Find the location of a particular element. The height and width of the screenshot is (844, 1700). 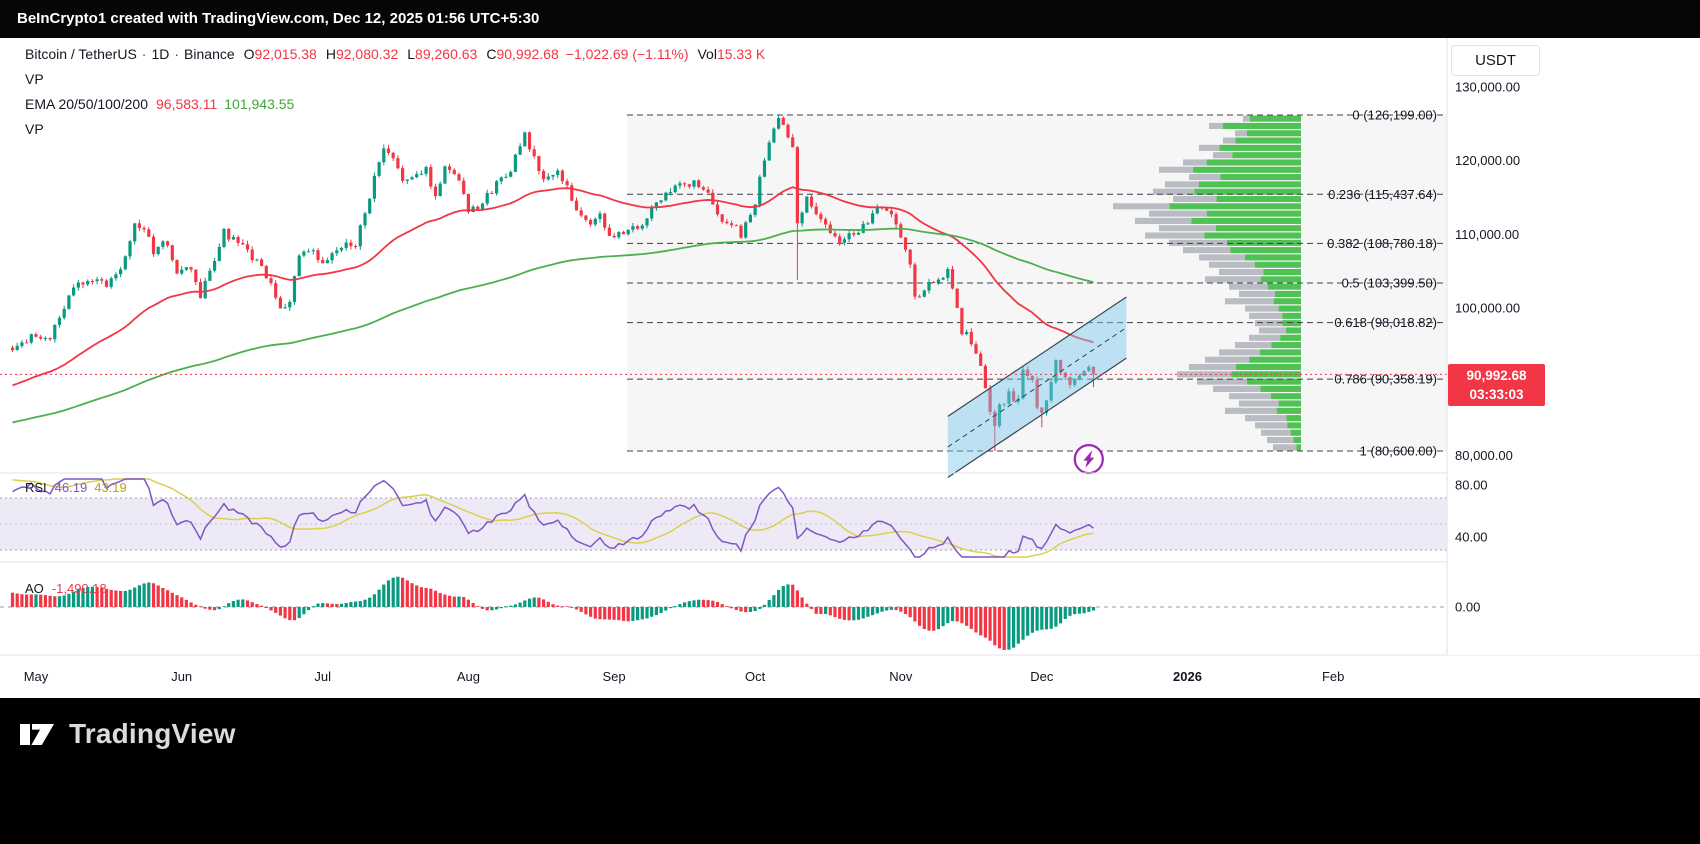

high-label: H is located at coordinates (330, 54).